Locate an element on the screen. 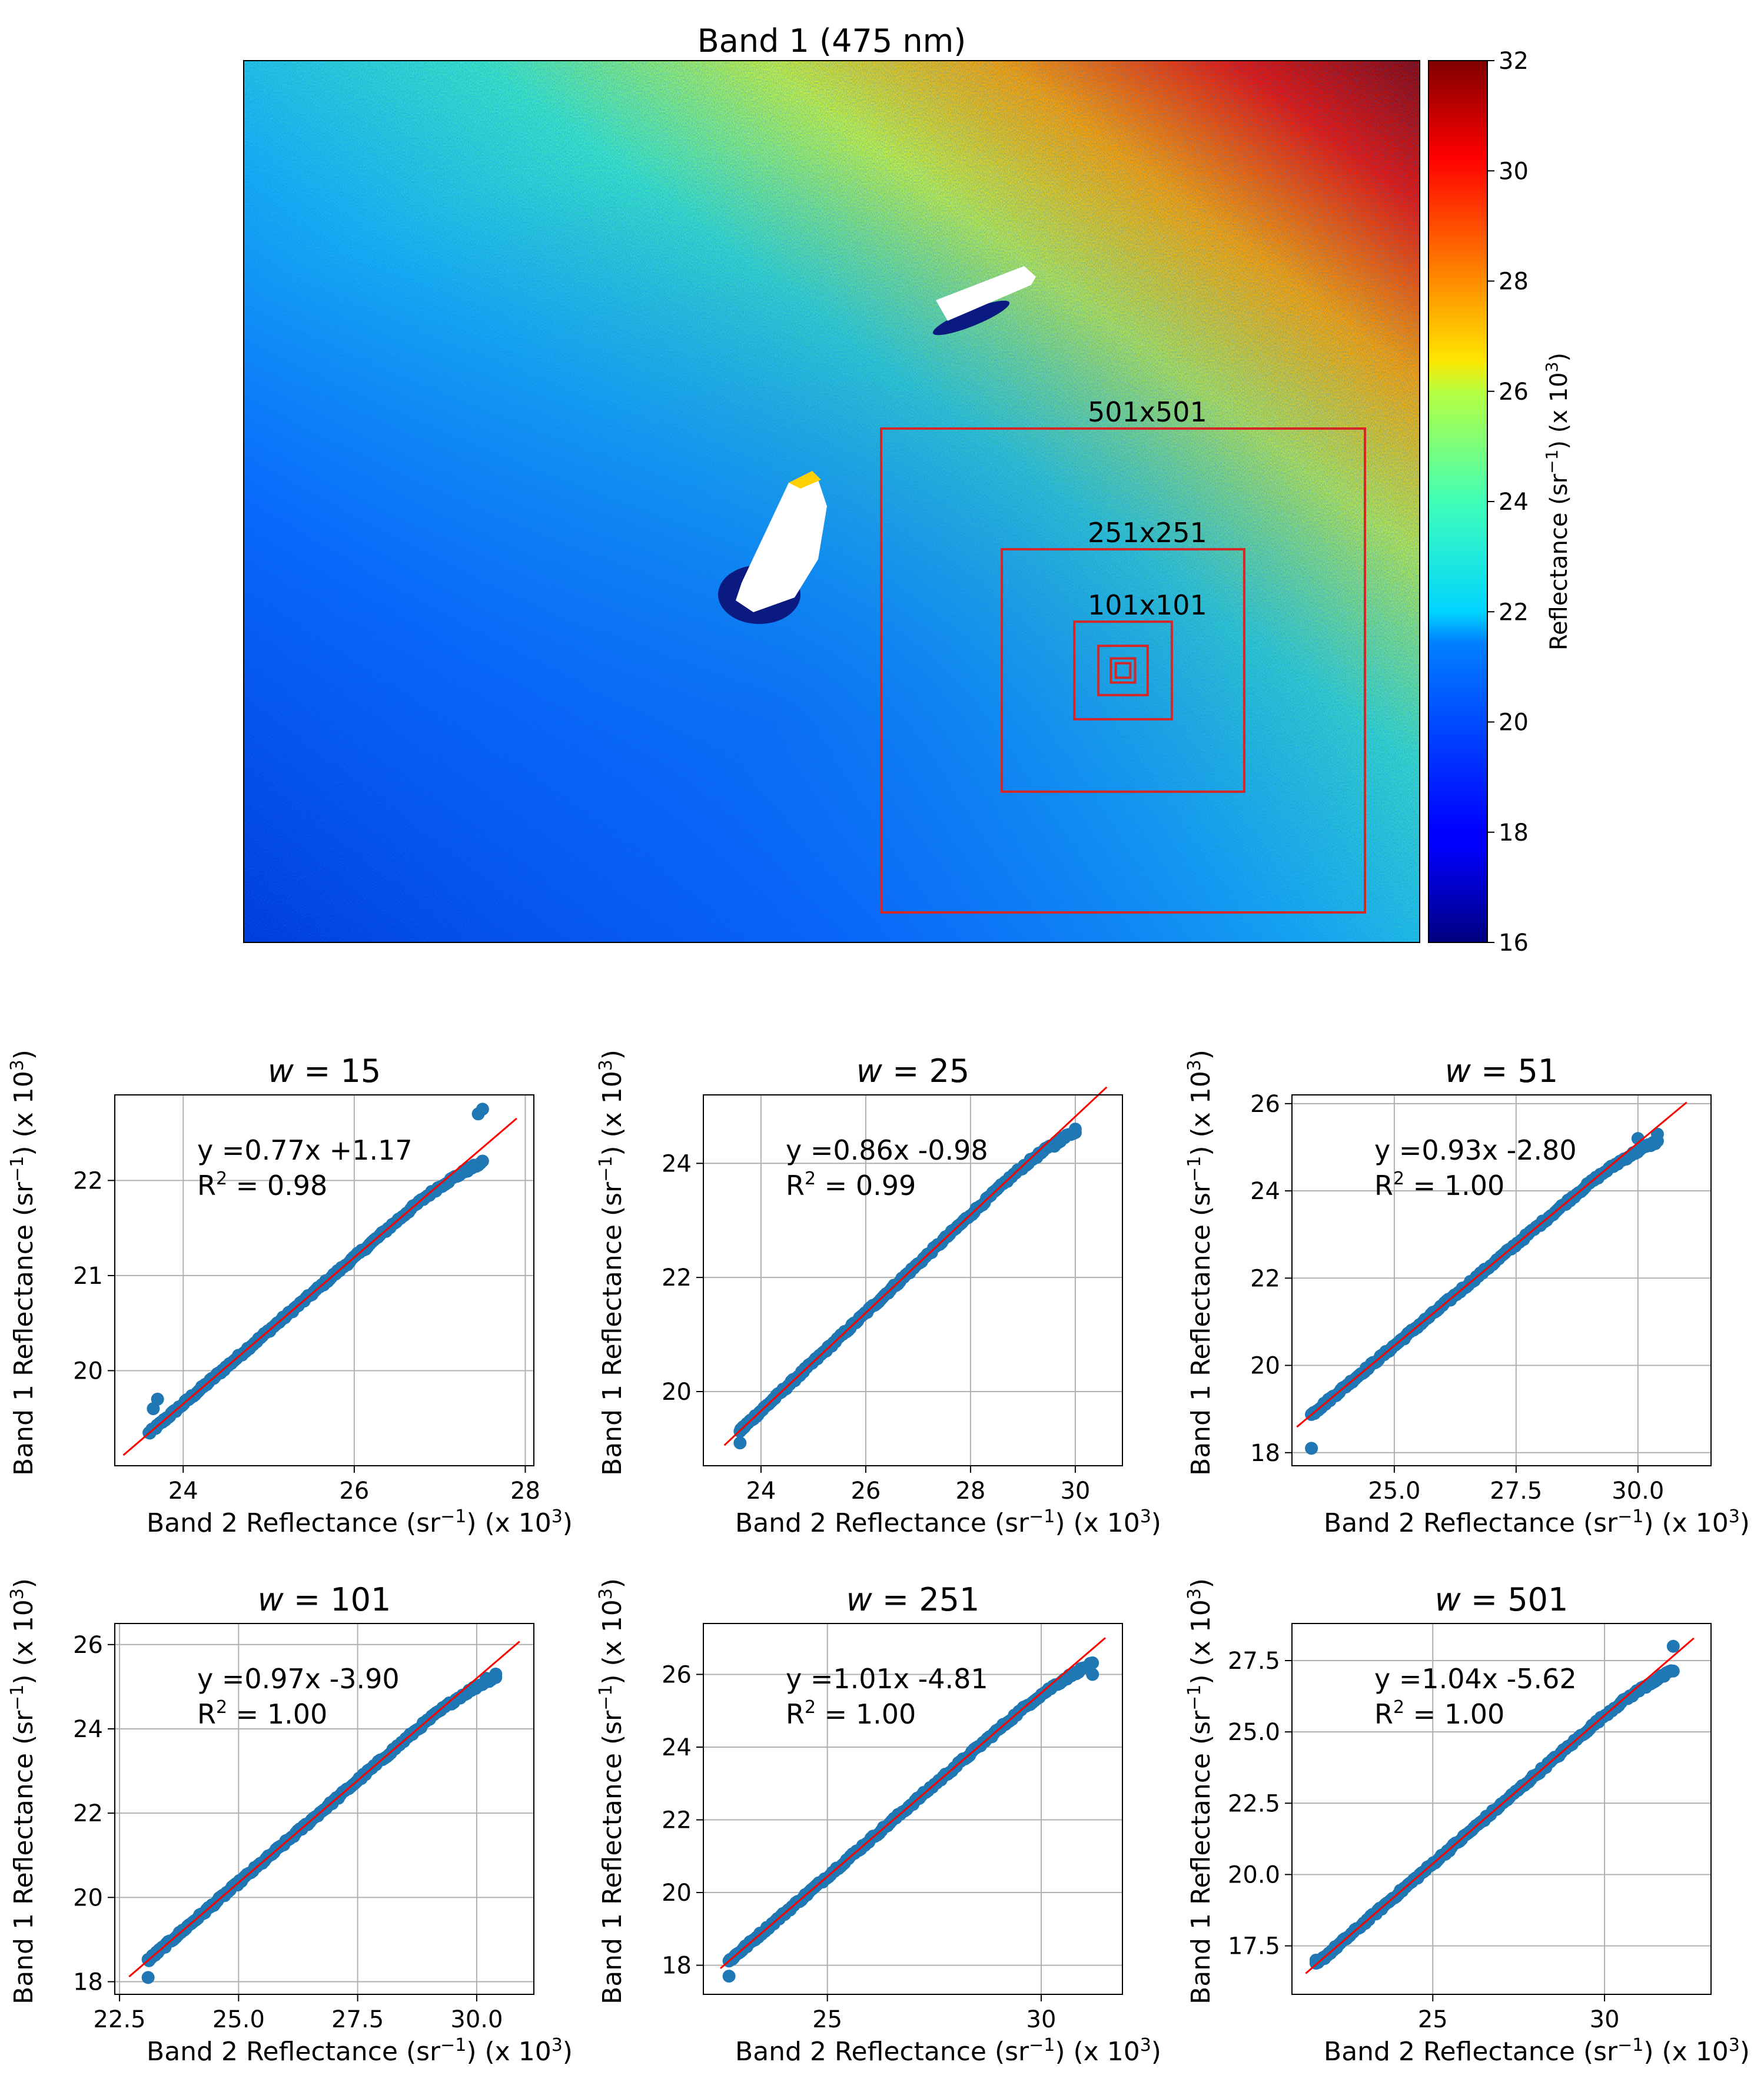 The height and width of the screenshot is (2085, 1764). x-tick-label: 25.0 is located at coordinates (238, 2019).